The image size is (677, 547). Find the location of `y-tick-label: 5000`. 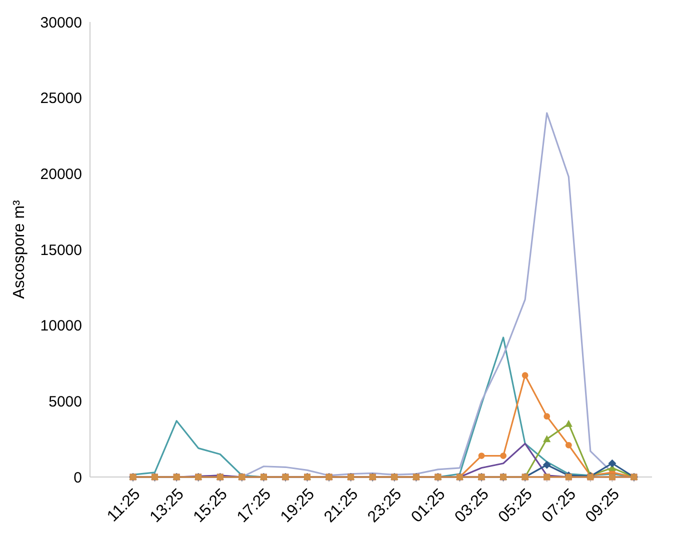

y-tick-label: 5000 is located at coordinates (65, 401).